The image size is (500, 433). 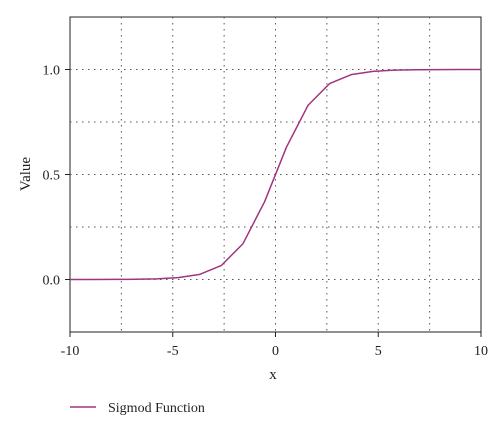 I want to click on legend: Sigmod Function, so click(x=137, y=408).